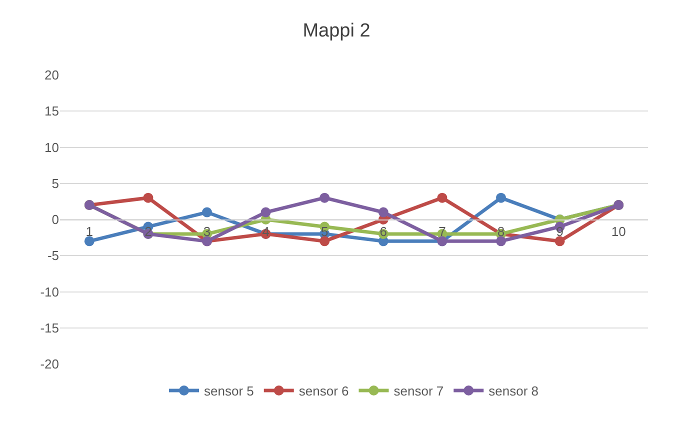  What do you see at coordinates (618, 232) in the screenshot?
I see `x-tick-label: 10` at bounding box center [618, 232].